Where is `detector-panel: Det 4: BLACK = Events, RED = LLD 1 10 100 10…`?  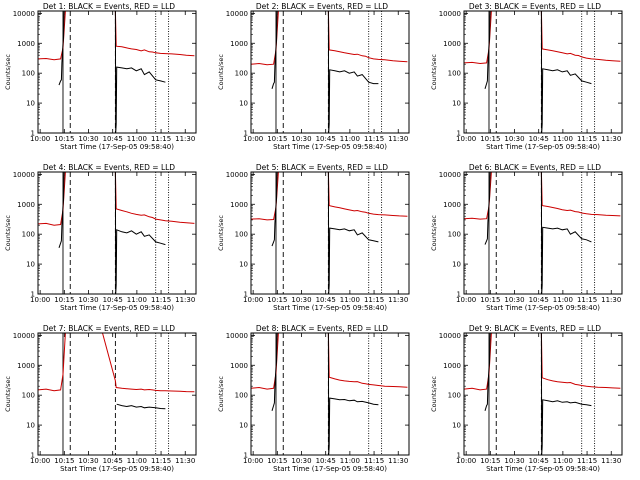 detector-panel: Det 4: BLACK = Events, RED = LLD 1 10 100 10… is located at coordinates (100, 237).